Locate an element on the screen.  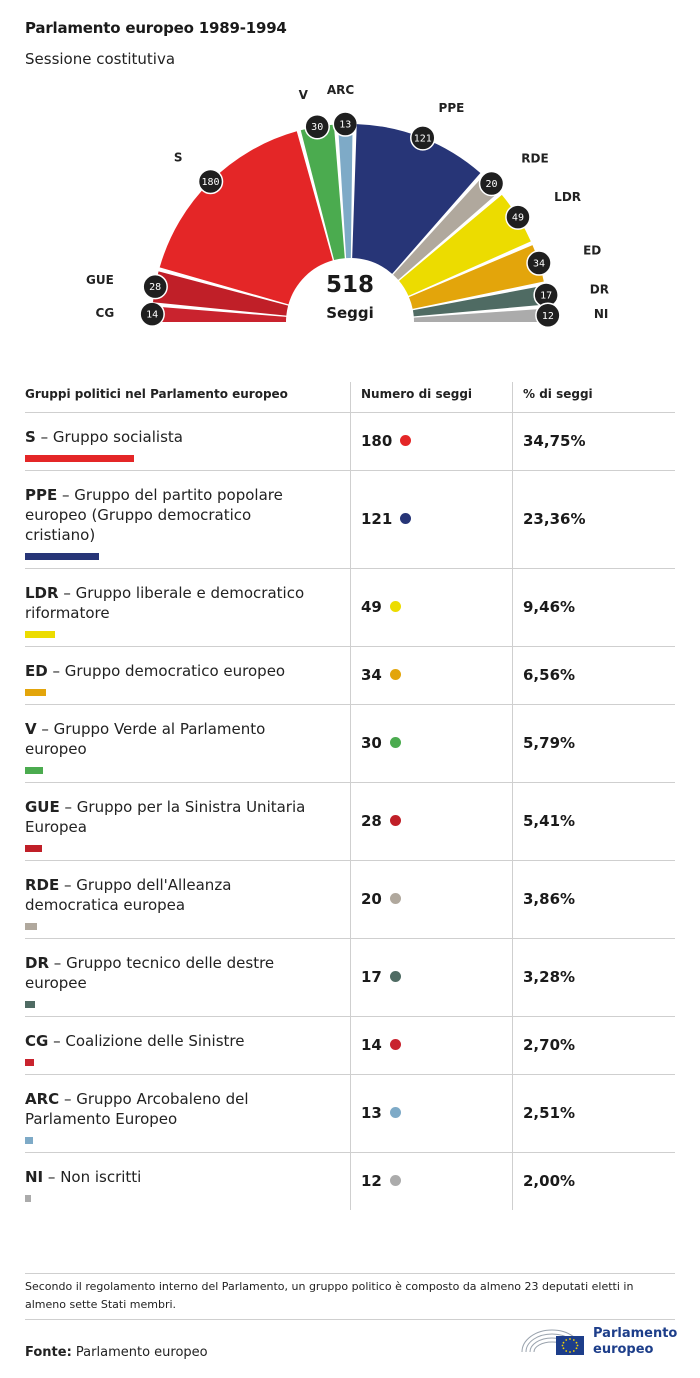
group-name: S – Gruppo socialista is located at coordinates (104, 437).